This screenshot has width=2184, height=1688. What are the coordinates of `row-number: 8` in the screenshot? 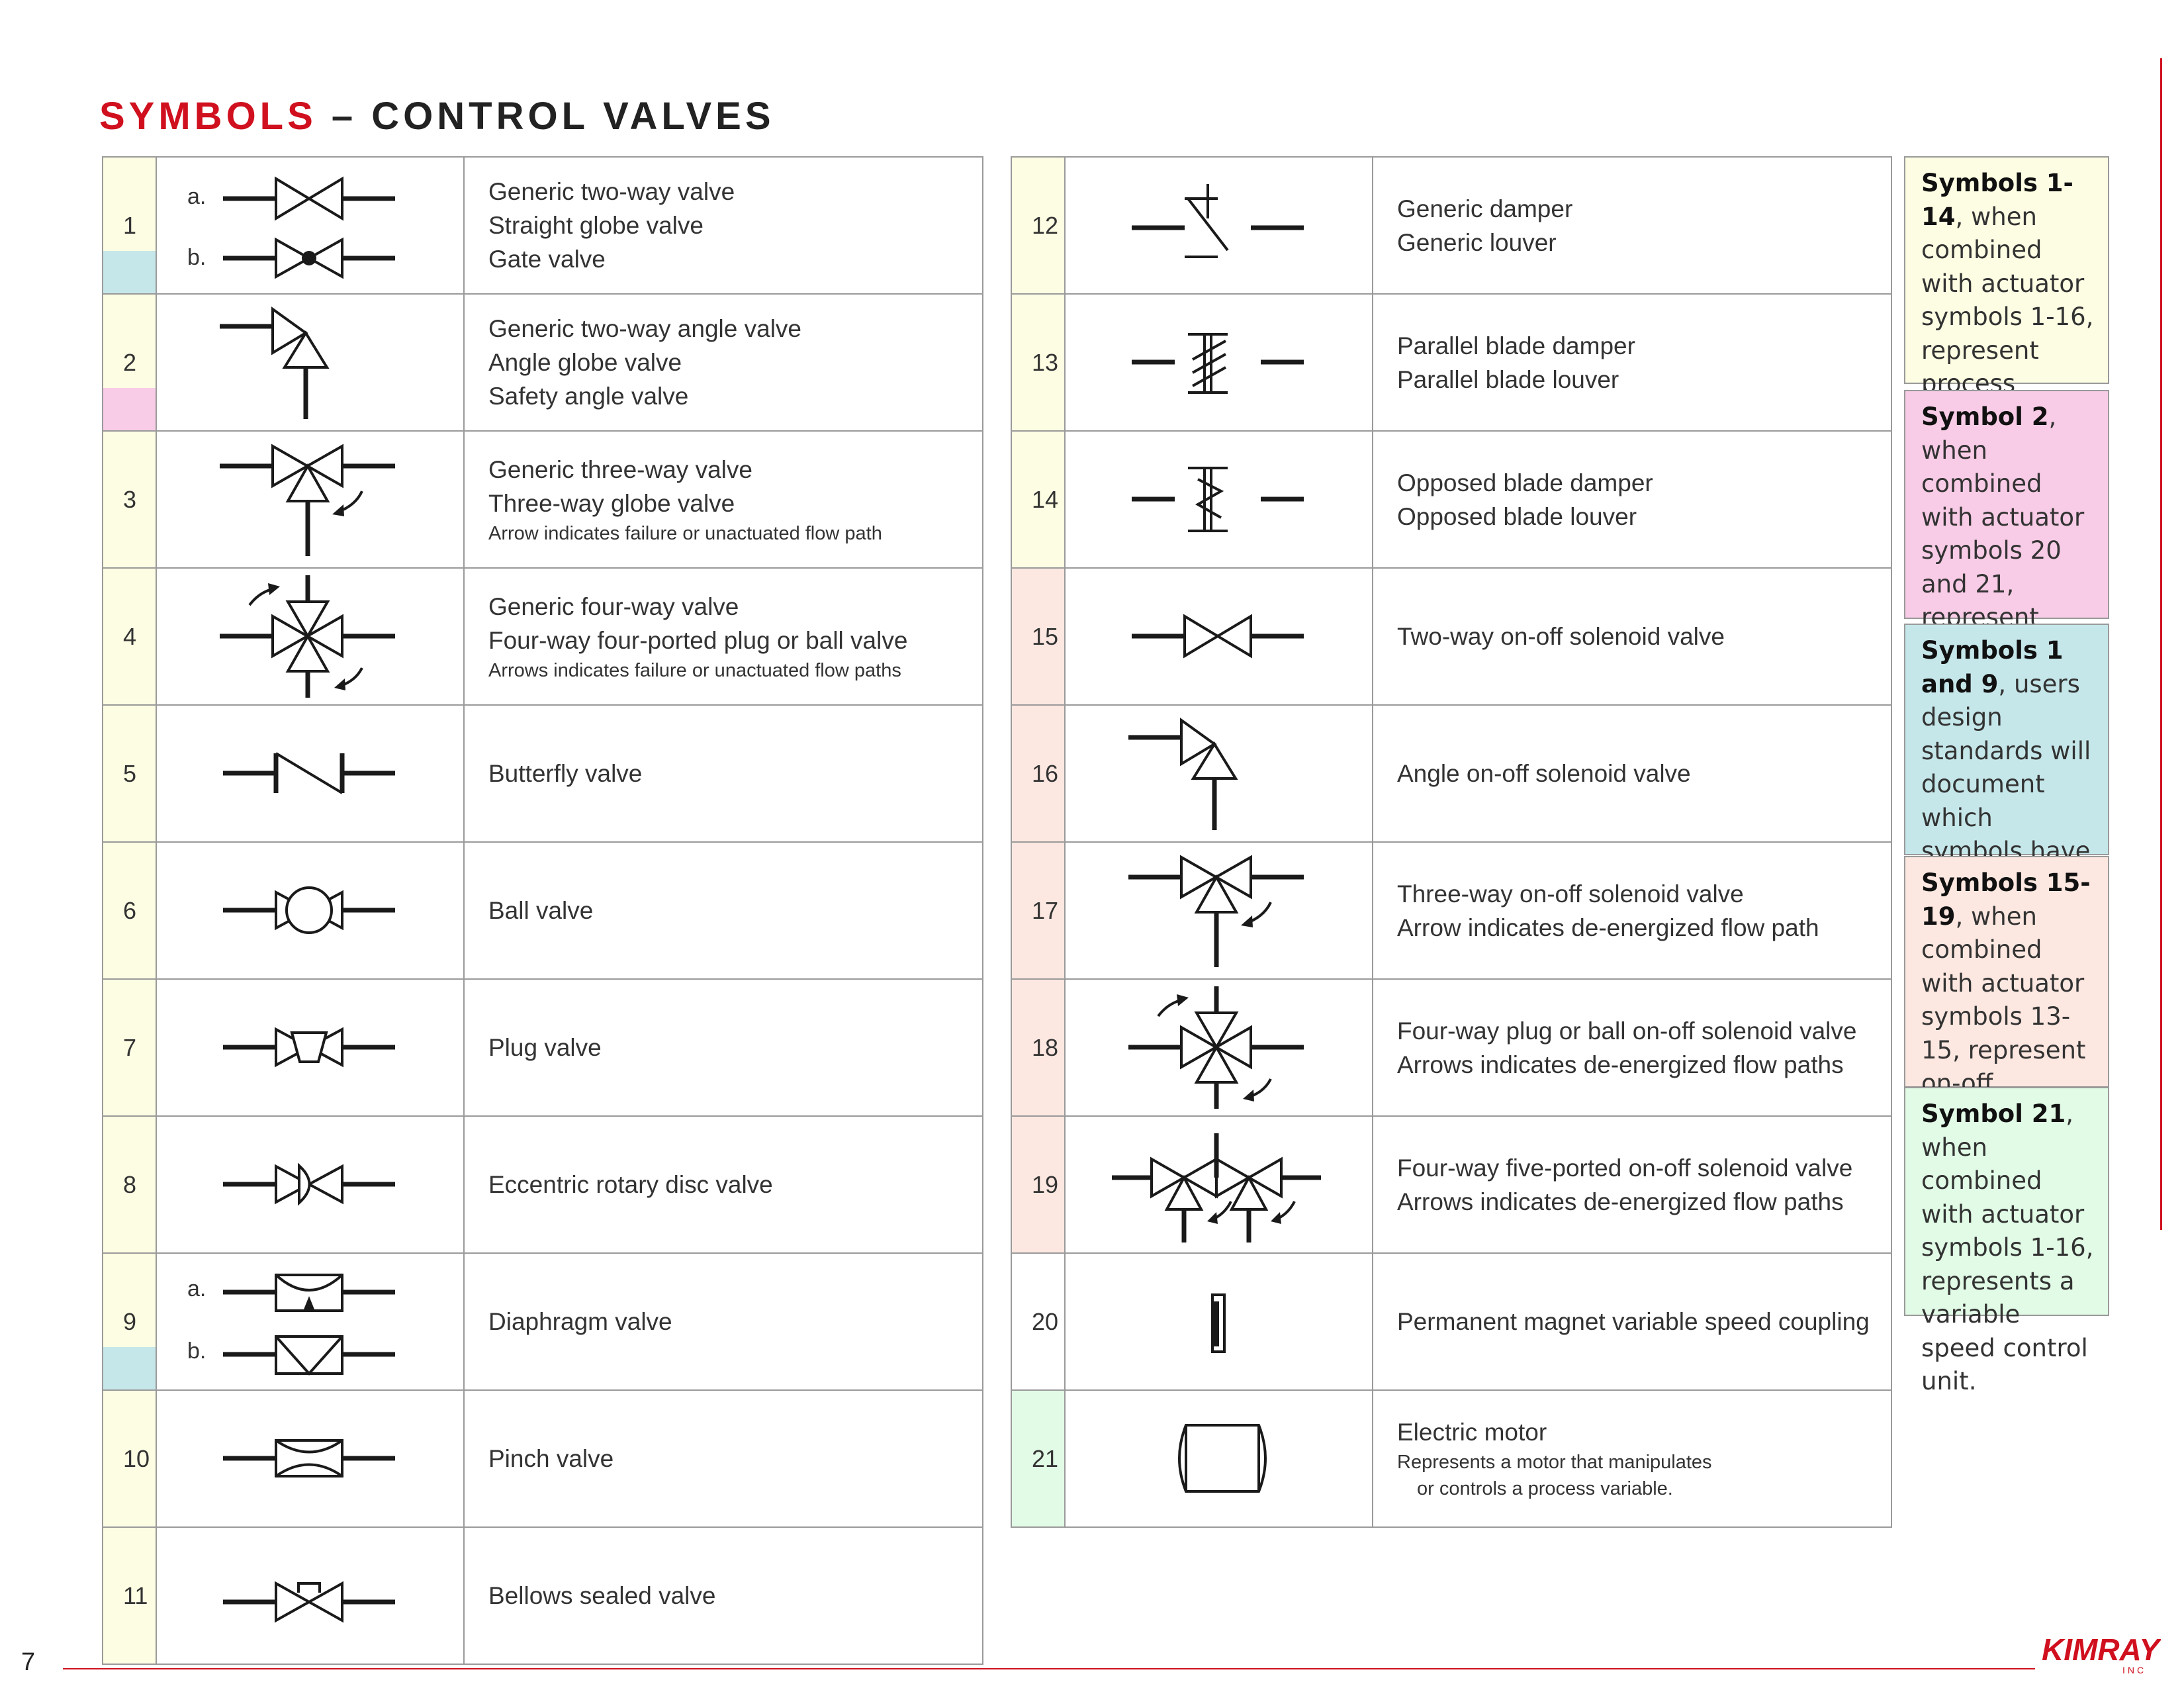 It's located at (129, 1184).